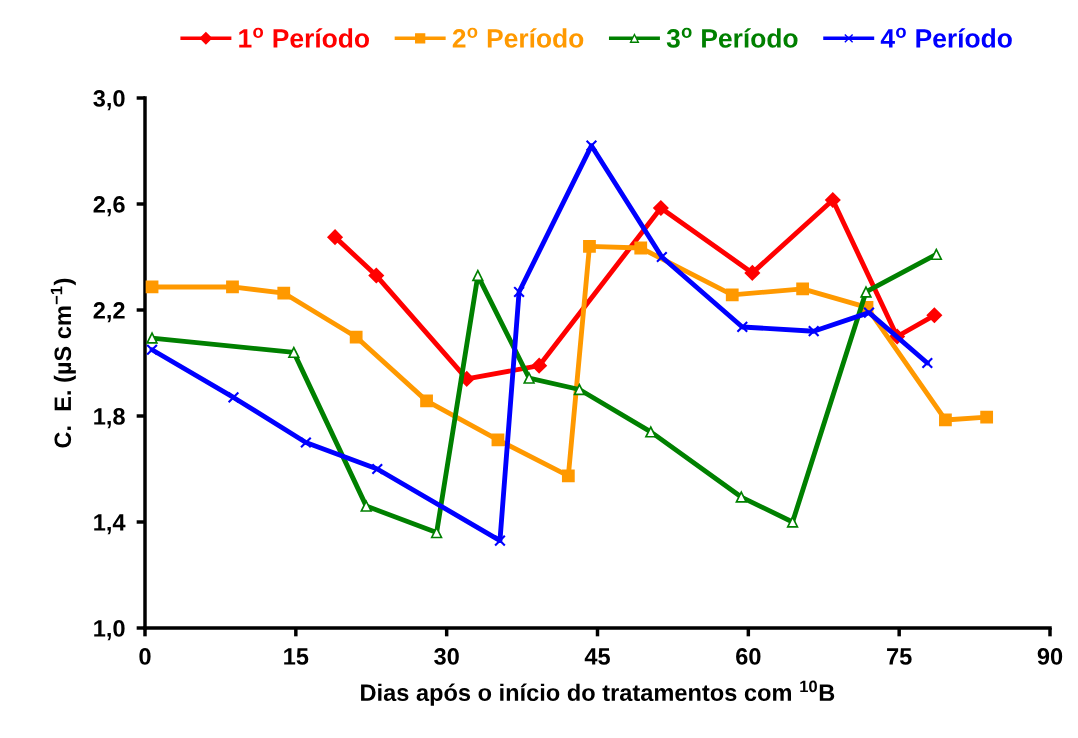 Image resolution: width=1078 pixels, height=738 pixels. I want to click on y-tick-label: 2,6, so click(109, 206).